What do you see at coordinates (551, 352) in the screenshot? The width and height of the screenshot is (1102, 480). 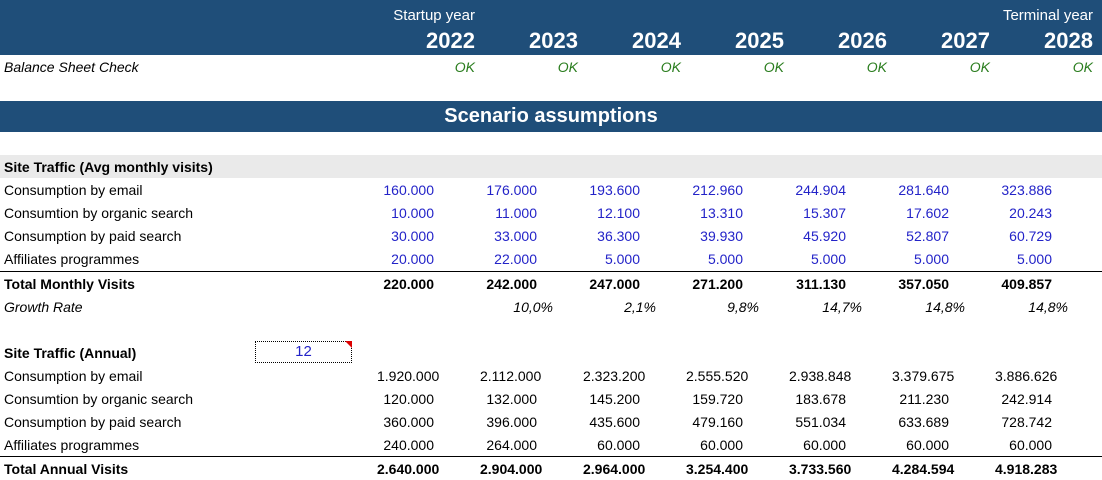 I see `section-annual: Site Traffic (Annual)` at bounding box center [551, 352].